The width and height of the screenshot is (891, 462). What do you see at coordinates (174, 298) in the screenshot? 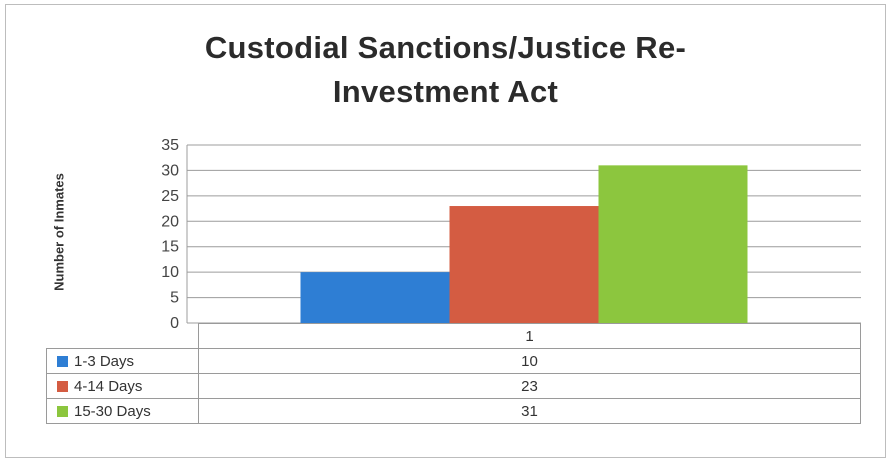
I see `y-tick-label: 5` at bounding box center [174, 298].